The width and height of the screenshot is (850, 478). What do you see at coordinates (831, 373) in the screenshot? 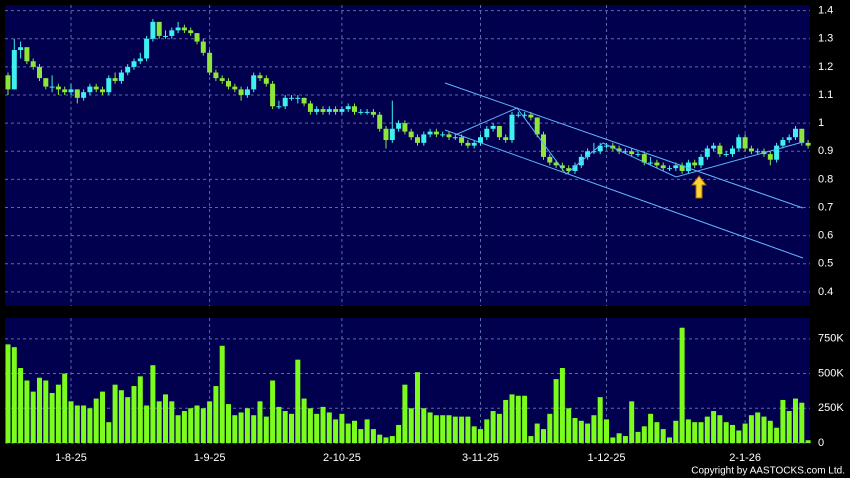
I see `y2-tick-label: 500K` at bounding box center [831, 373].